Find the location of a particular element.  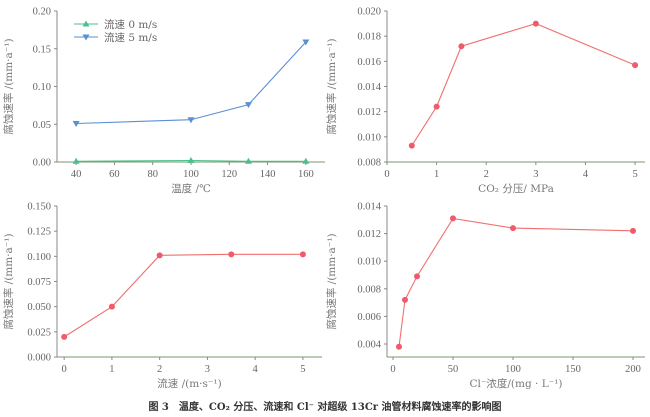

x-tick-label: 200 is located at coordinates (633, 369).